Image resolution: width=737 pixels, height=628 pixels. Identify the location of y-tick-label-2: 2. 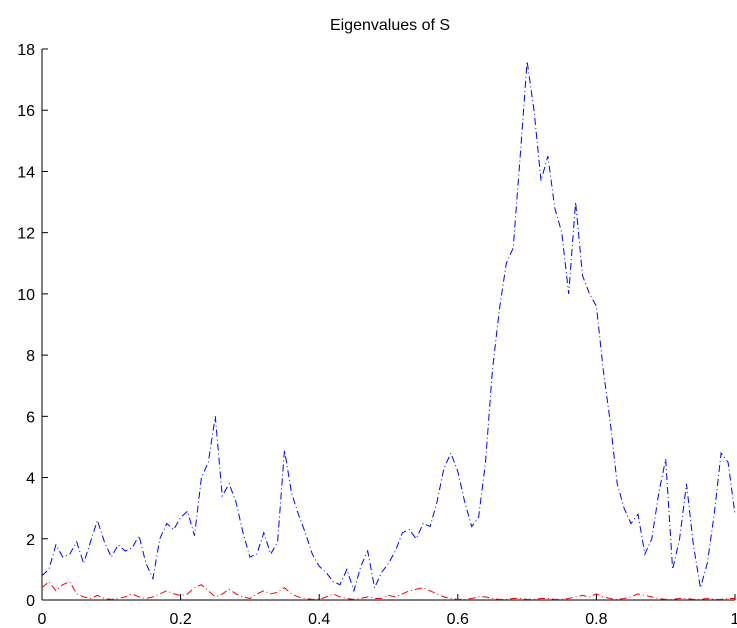
(30, 540).